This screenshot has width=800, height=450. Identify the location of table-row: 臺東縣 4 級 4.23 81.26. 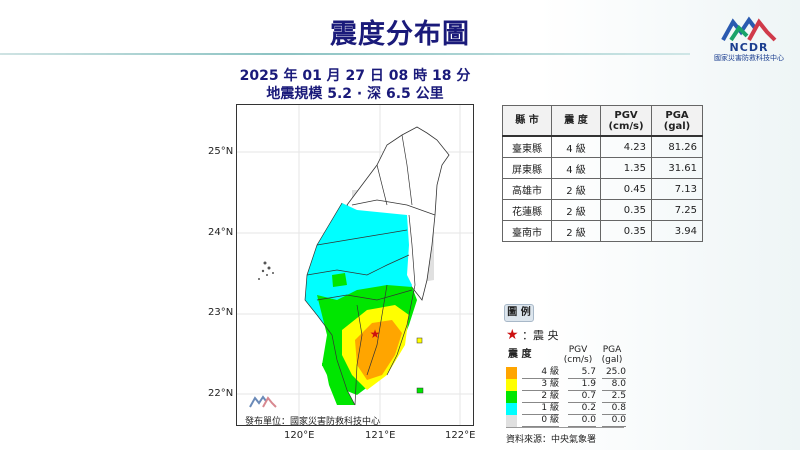
(602, 146).